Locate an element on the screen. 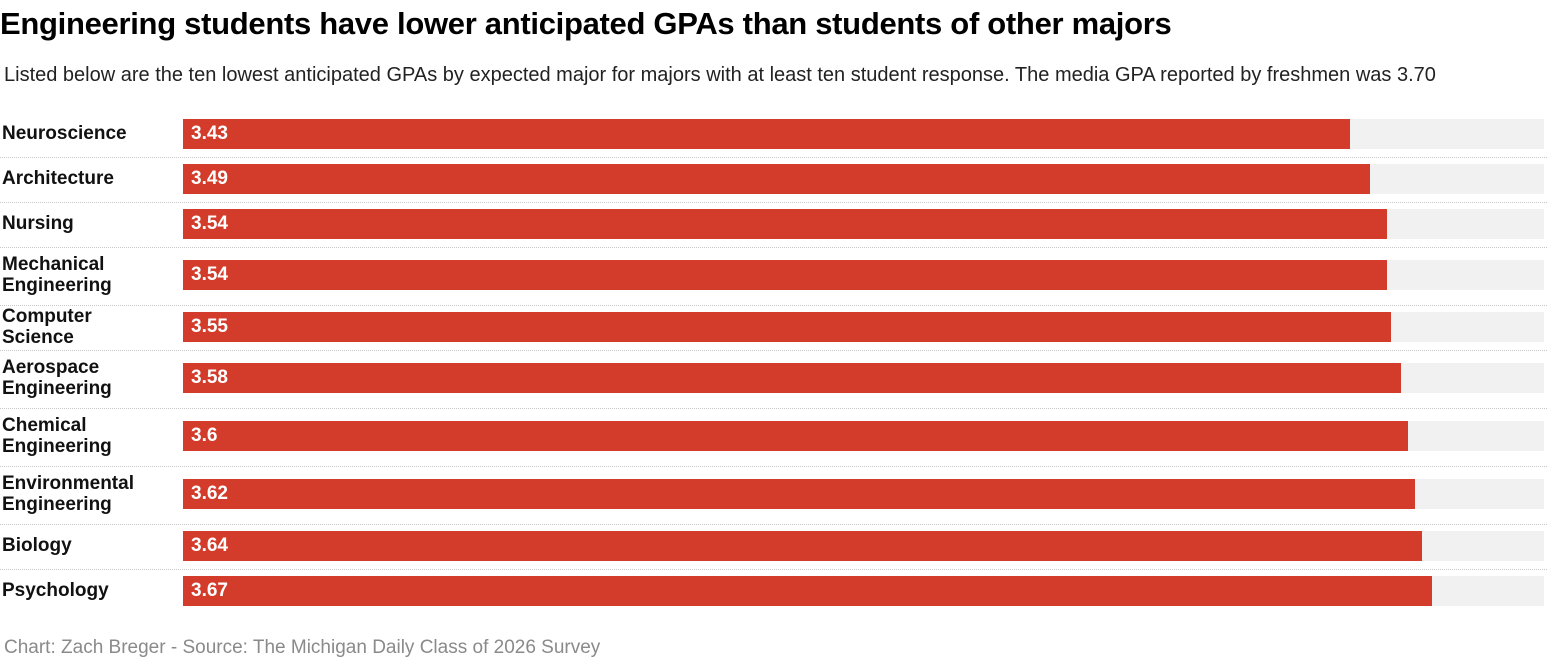  bar: 3.58 is located at coordinates (792, 378).